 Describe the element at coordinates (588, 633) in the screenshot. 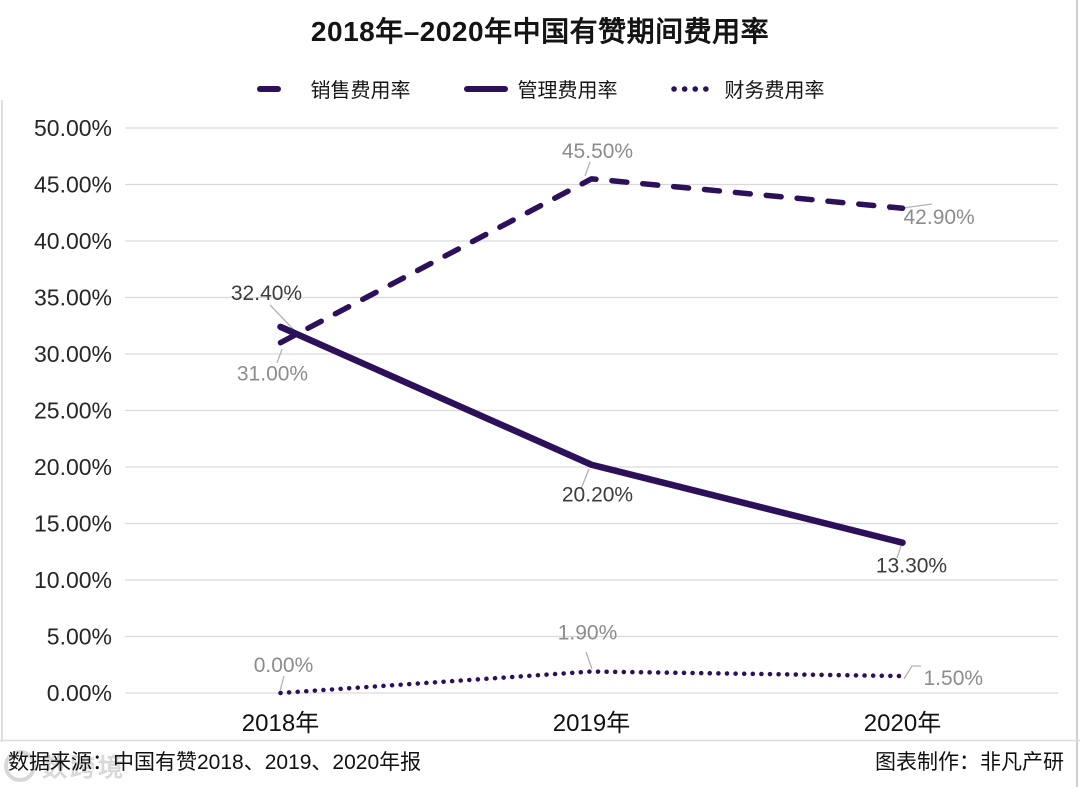

I see `data-label: 1.90%` at that location.